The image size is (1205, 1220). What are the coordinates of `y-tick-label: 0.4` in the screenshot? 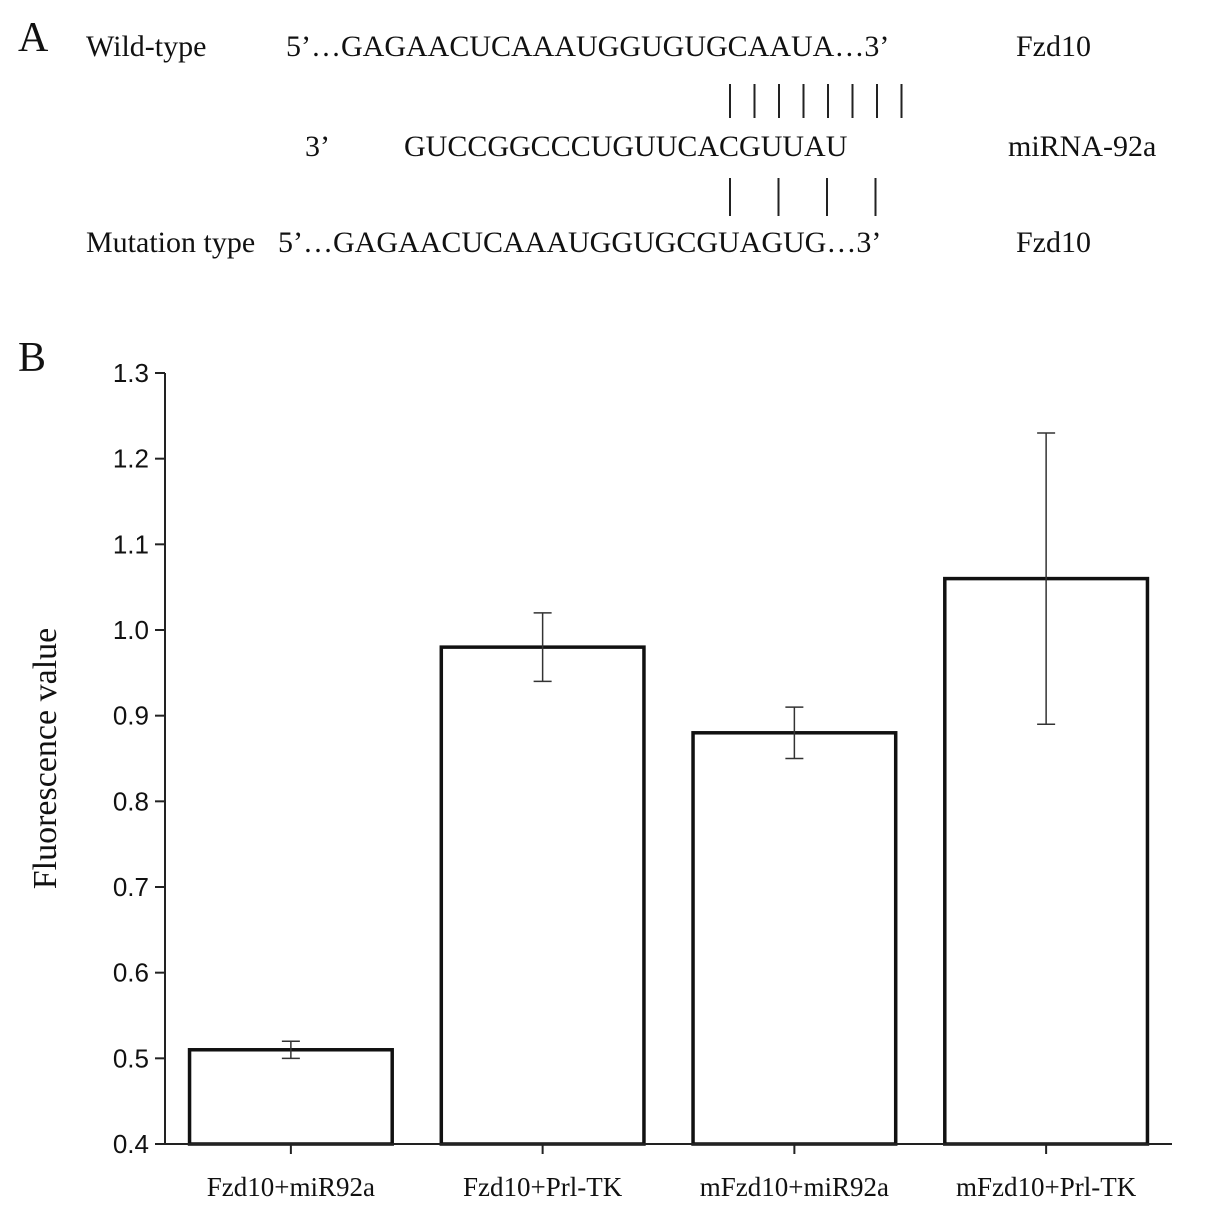 It's located at (131, 1144).